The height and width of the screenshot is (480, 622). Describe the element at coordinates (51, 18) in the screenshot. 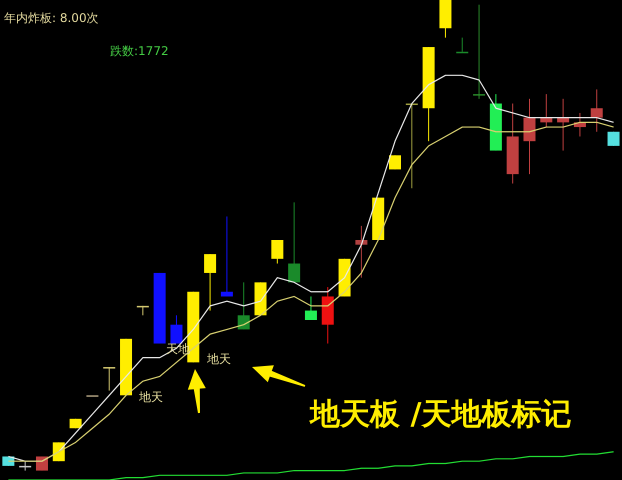

I see `annotation: 年内炸板: 8.00次` at that location.